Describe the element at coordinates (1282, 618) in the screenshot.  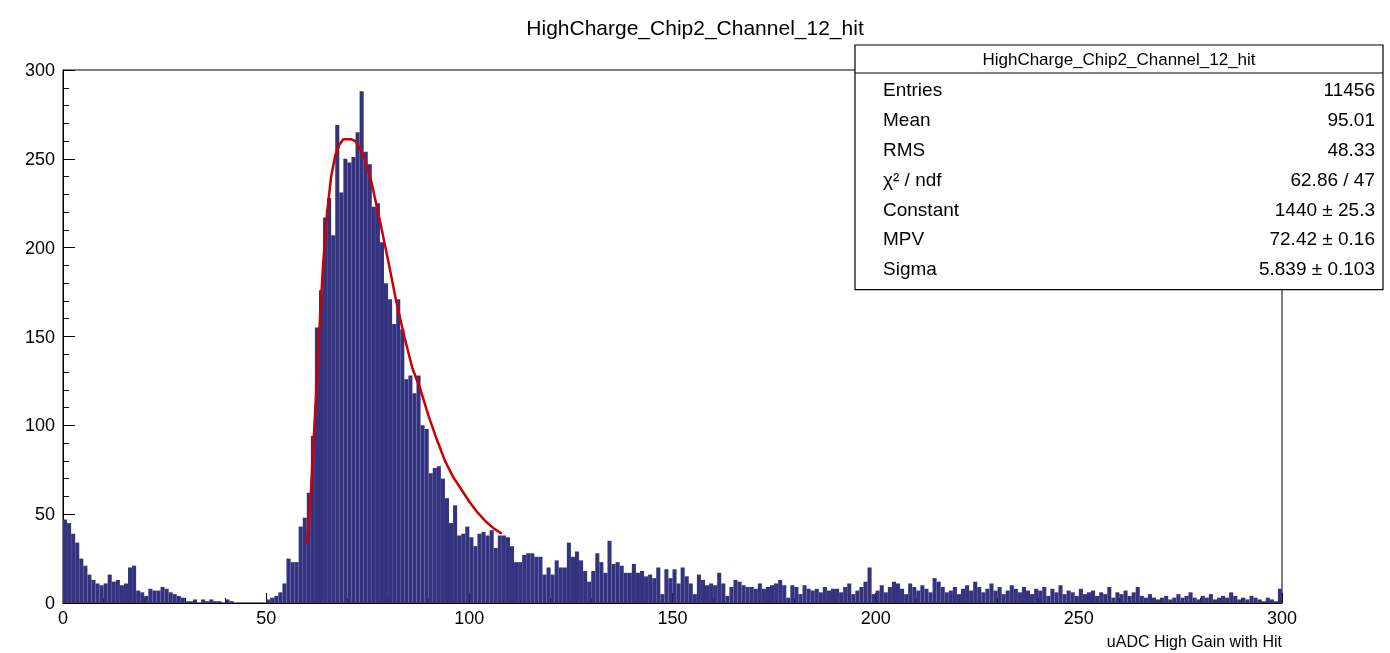
I see `x-tick-label: 300` at that location.